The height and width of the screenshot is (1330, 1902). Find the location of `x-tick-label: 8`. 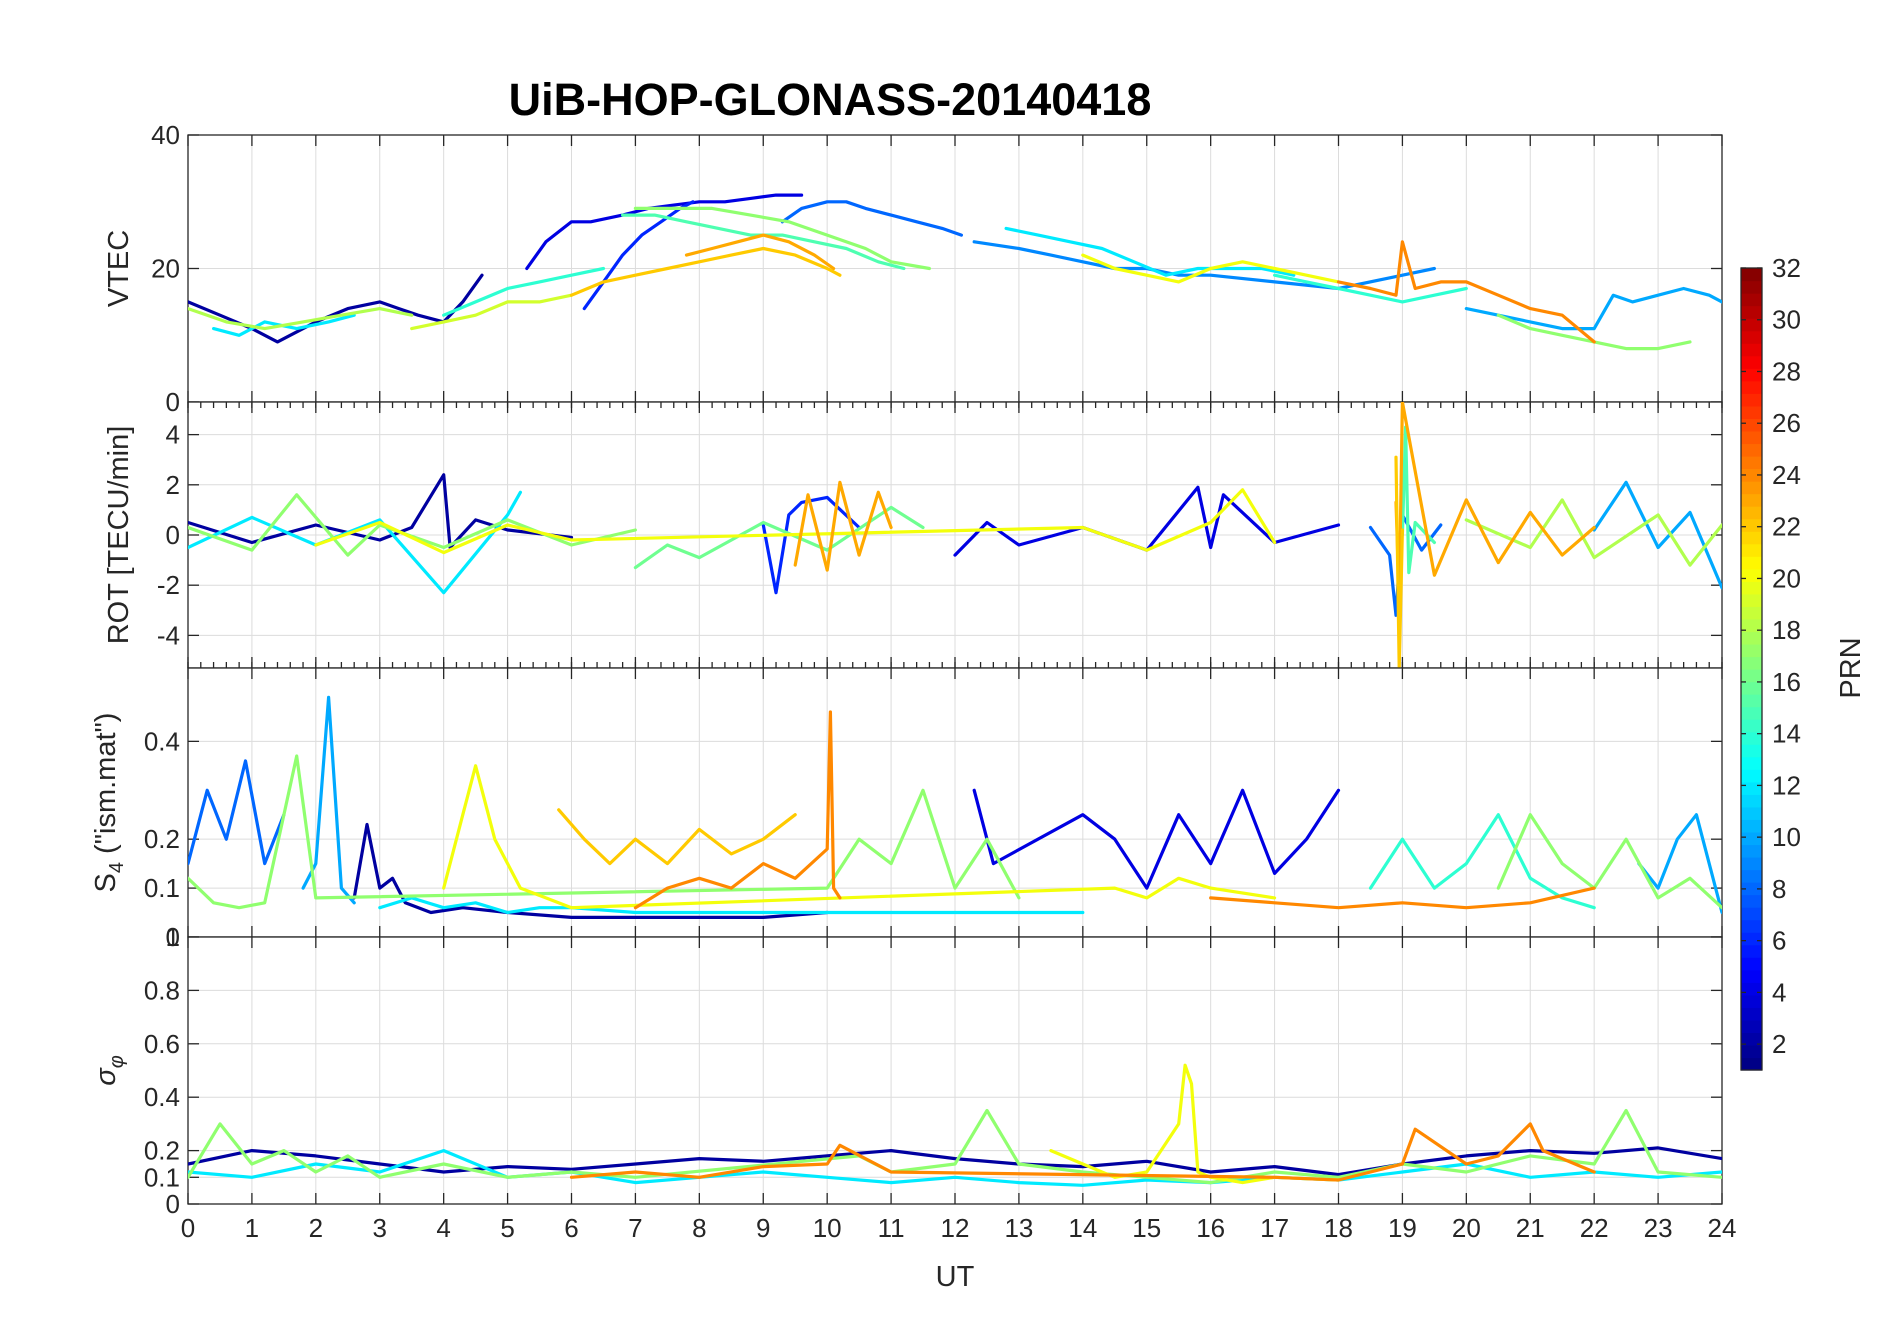

x-tick-label: 8 is located at coordinates (699, 1228).